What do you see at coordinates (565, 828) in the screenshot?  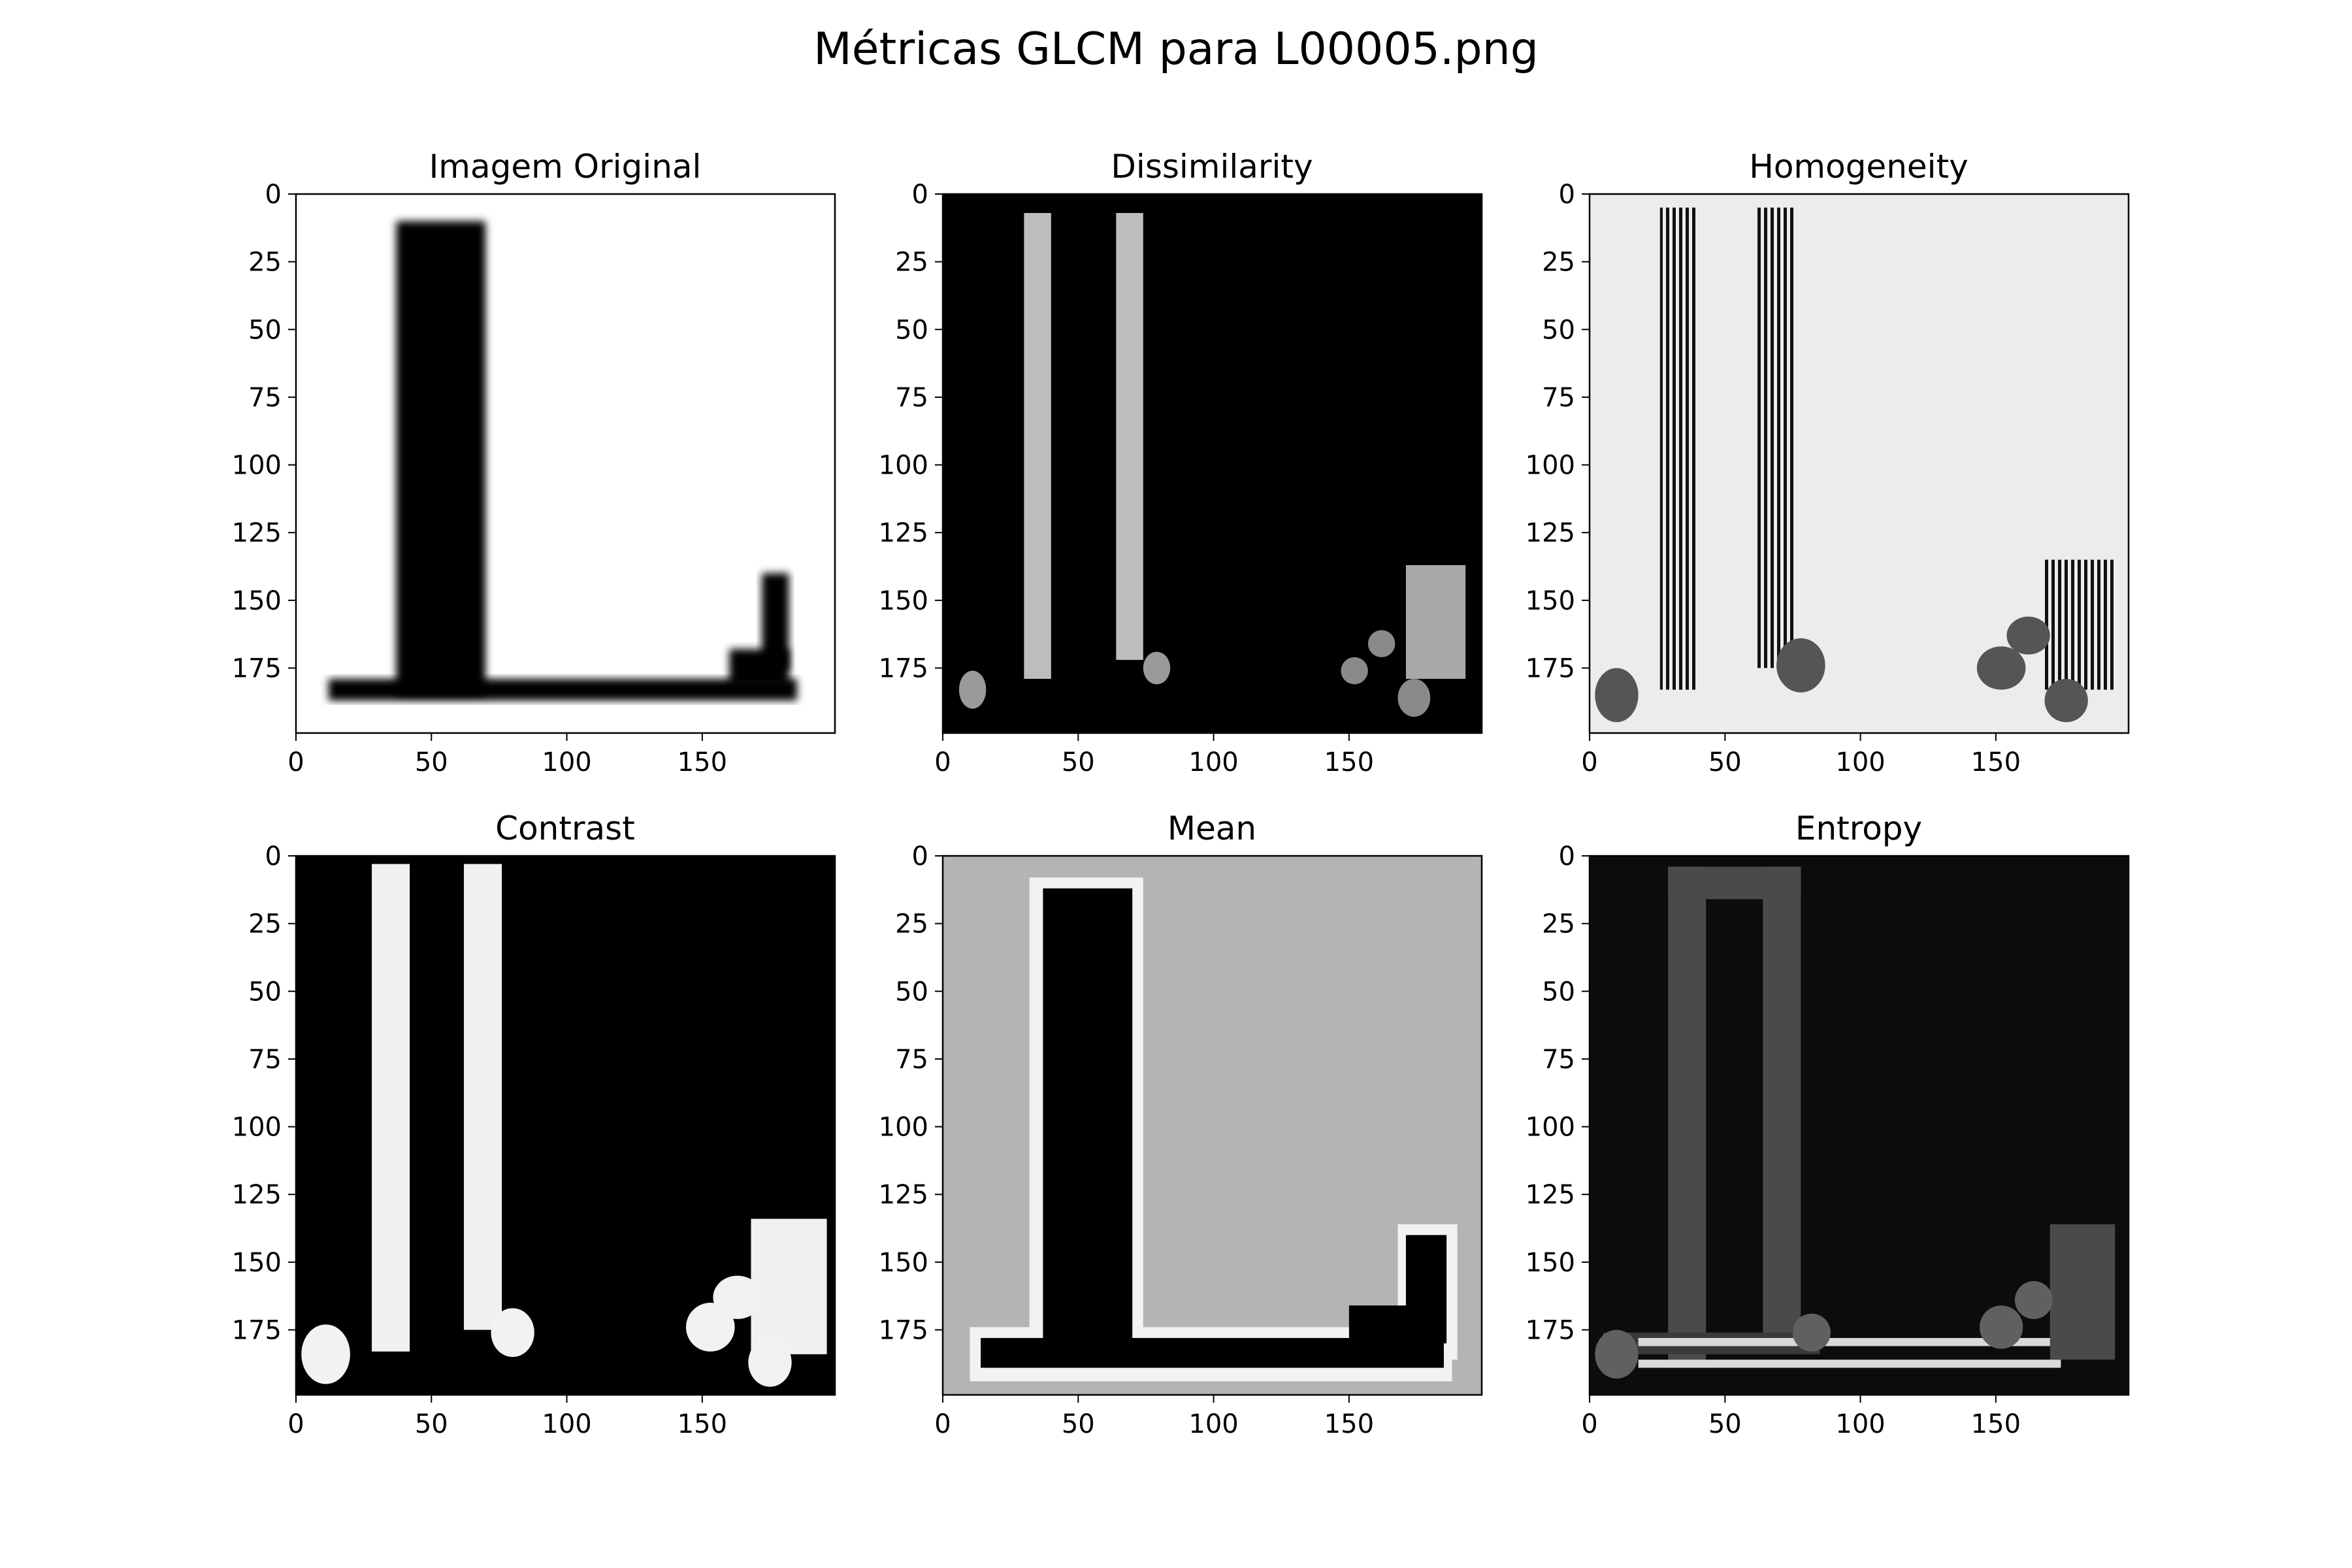 I see `panel-title-contrast: Contrast` at bounding box center [565, 828].